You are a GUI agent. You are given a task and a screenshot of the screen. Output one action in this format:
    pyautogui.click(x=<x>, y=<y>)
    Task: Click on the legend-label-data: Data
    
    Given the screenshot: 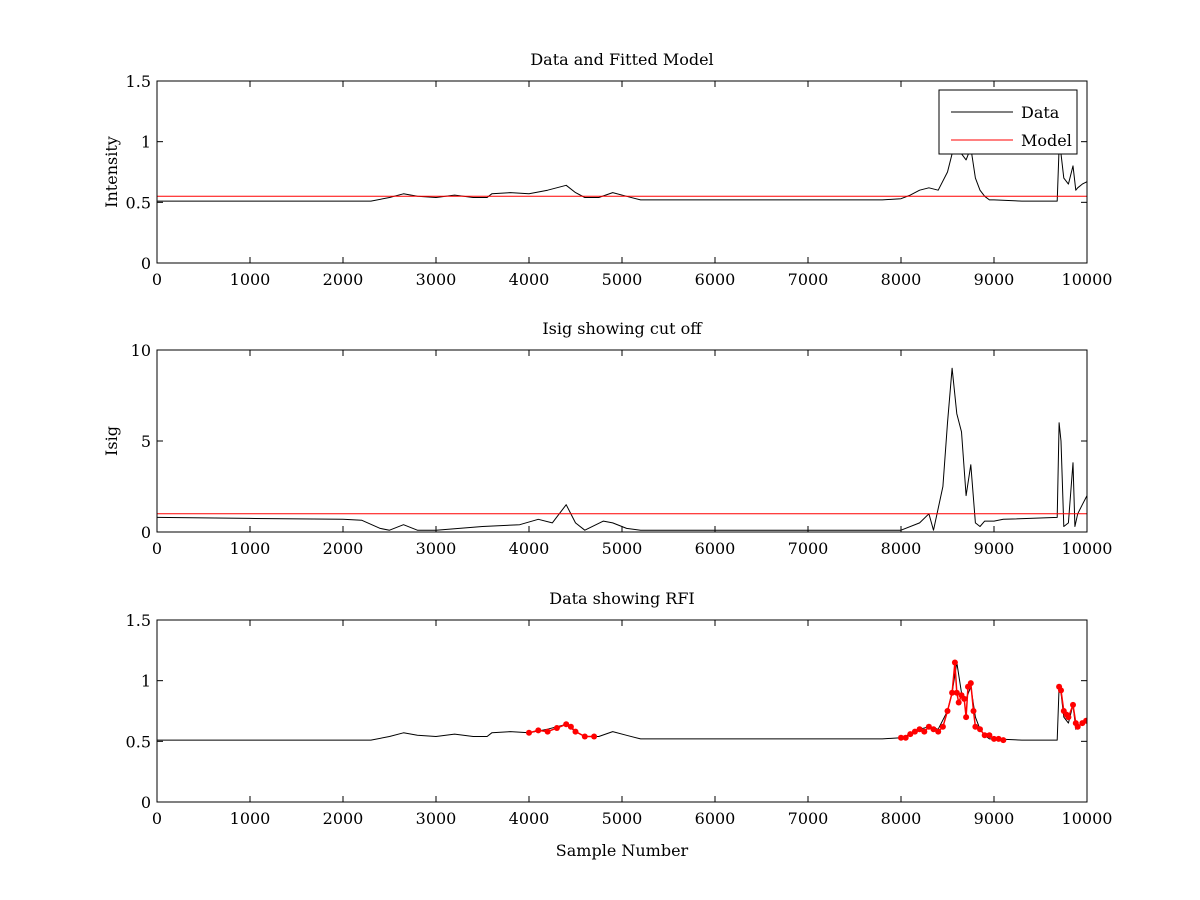 What is the action you would take?
    pyautogui.click(x=1040, y=112)
    